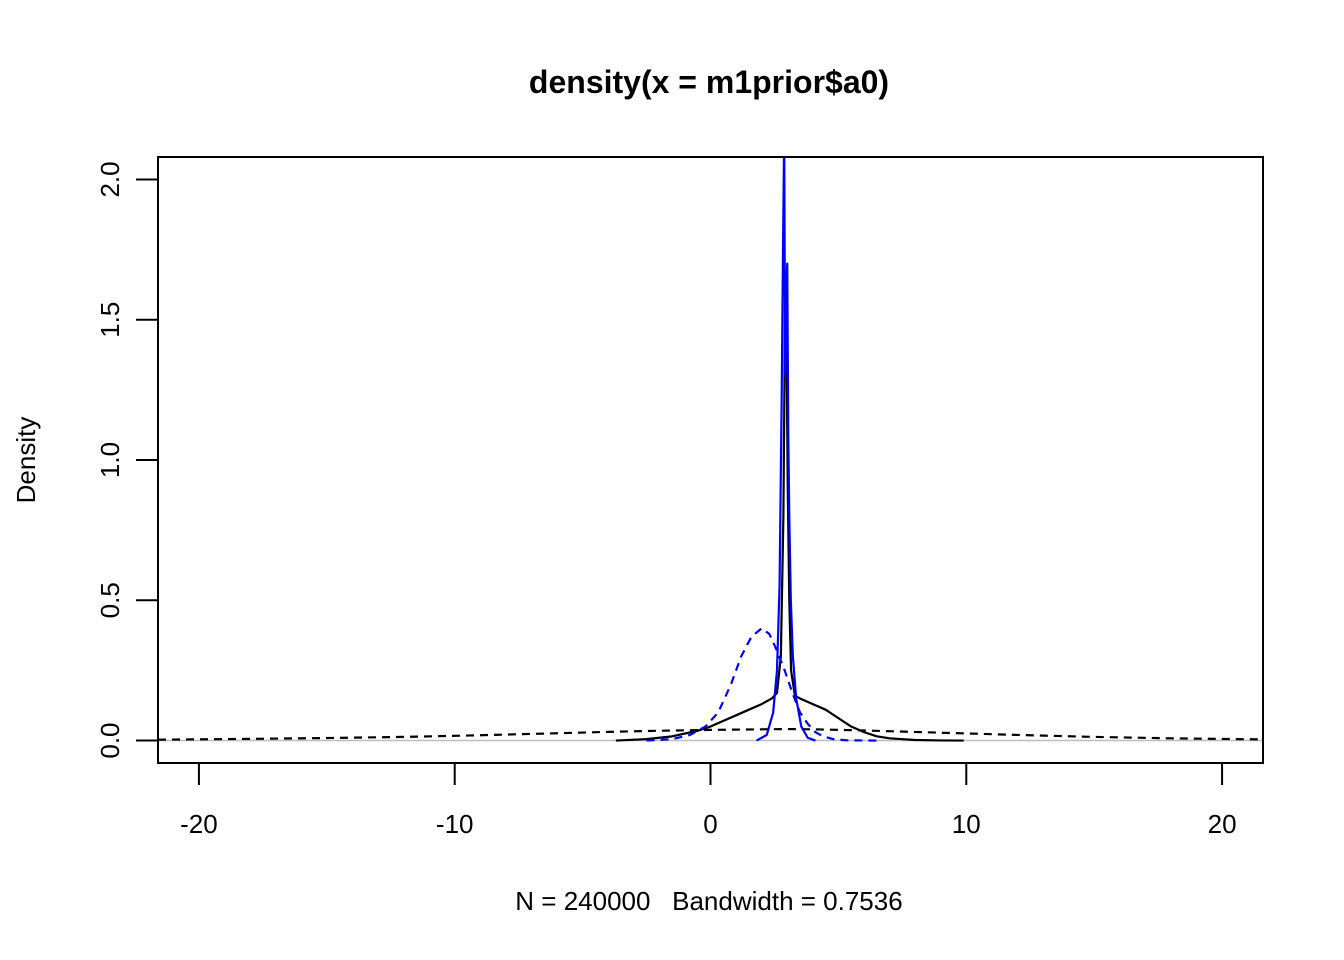 The image size is (1344, 960). I want to click on y-tick-label: 2.0, so click(110, 179).